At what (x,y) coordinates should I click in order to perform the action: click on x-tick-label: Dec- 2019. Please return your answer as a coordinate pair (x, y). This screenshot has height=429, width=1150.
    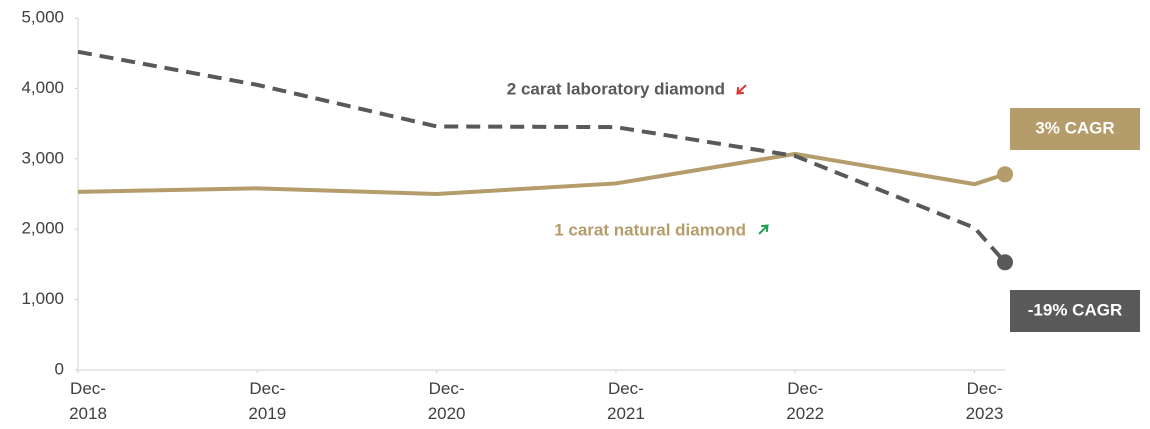
    Looking at the image, I should click on (267, 401).